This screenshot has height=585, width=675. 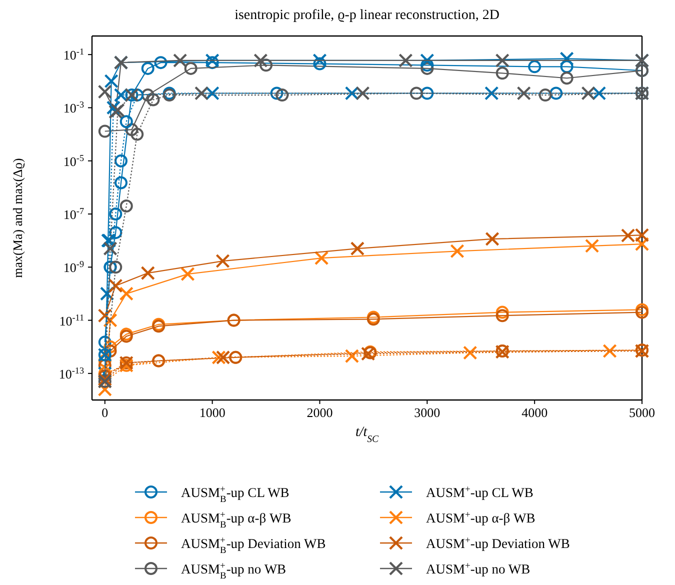 I want to click on x-axis-title: t/t$_{SC}$, so click(x=367, y=434).